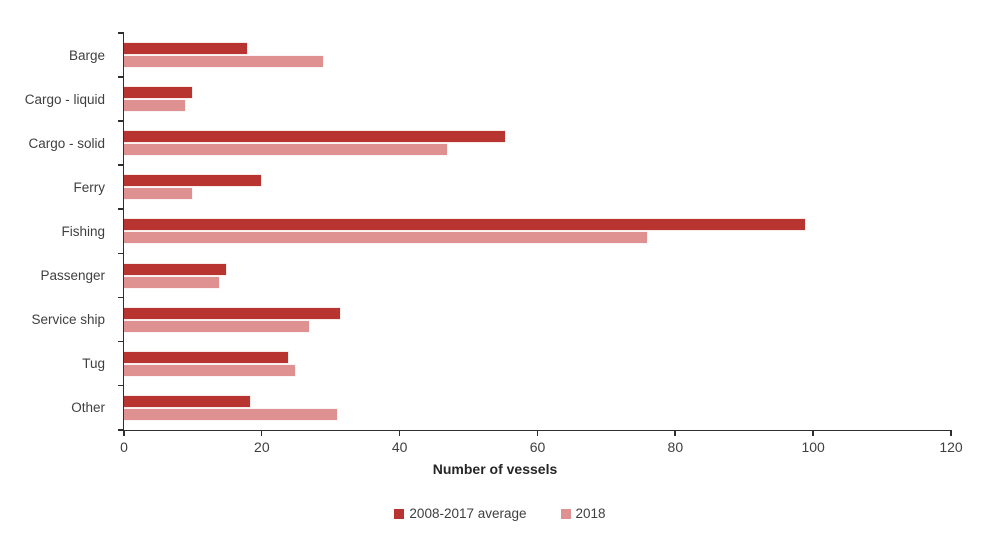  What do you see at coordinates (537, 99) in the screenshot?
I see `bar-group-cargo-liquid` at bounding box center [537, 99].